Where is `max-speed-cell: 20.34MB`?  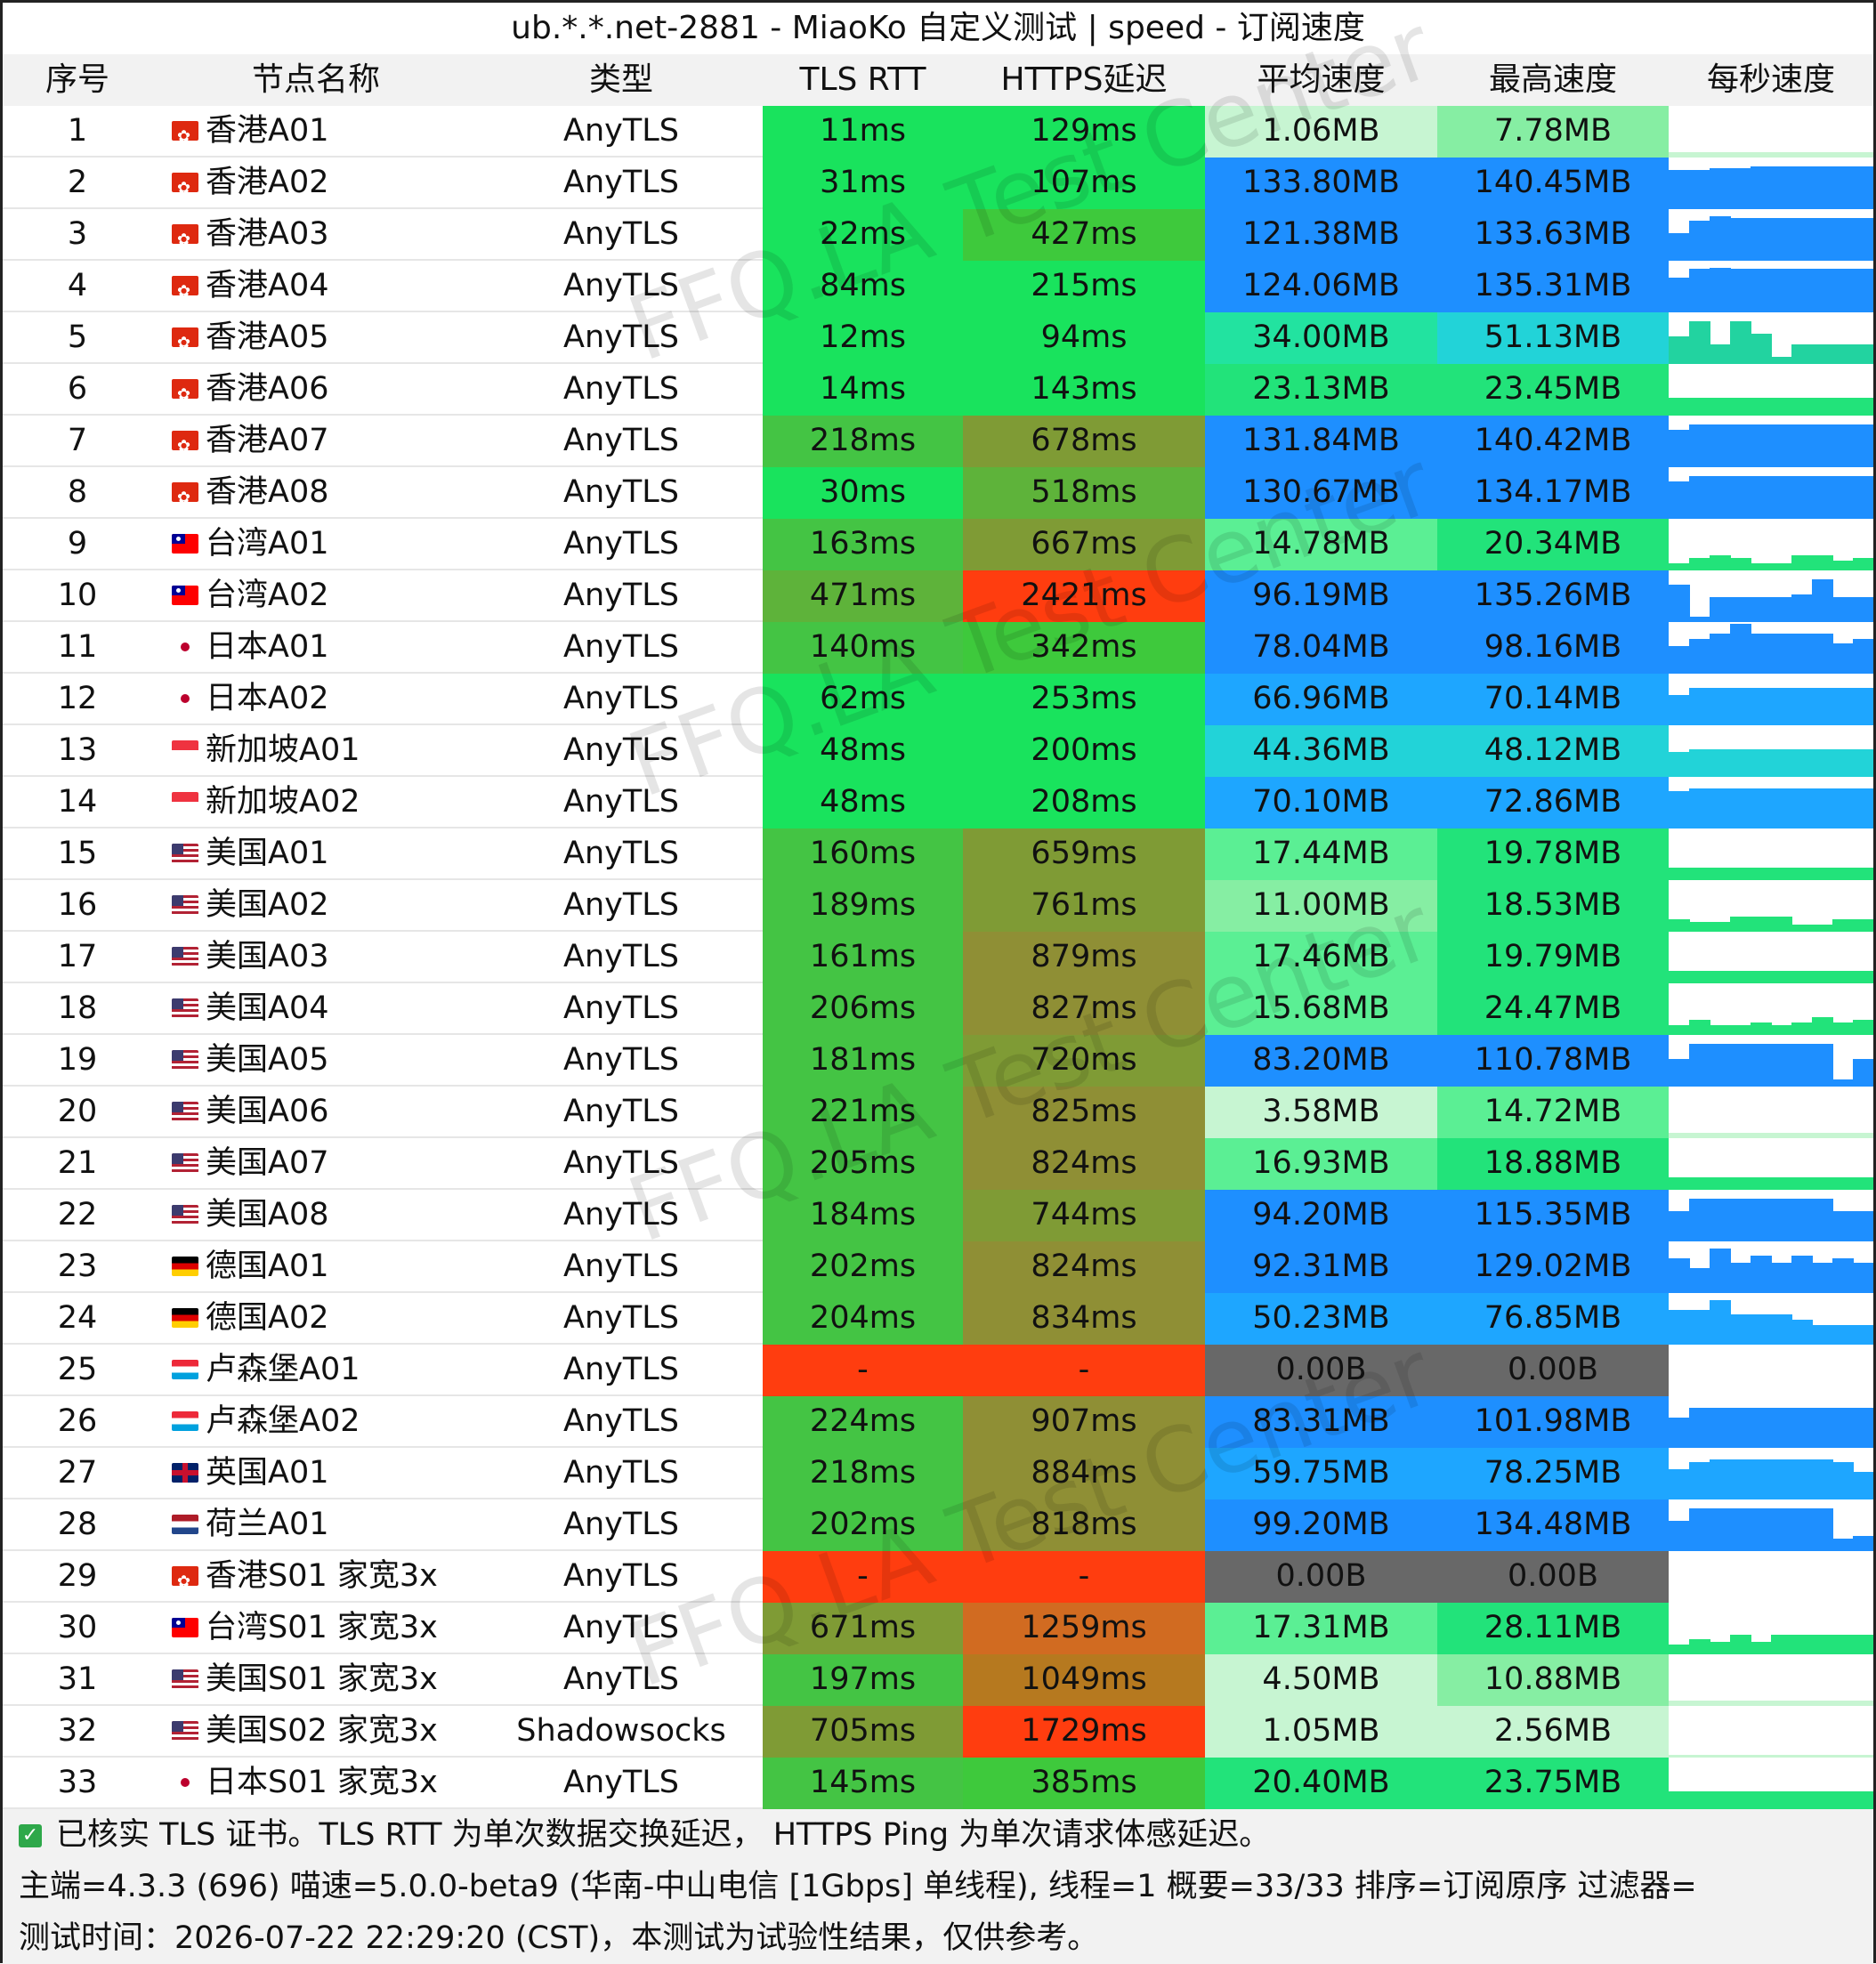 max-speed-cell: 20.34MB is located at coordinates (1553, 544).